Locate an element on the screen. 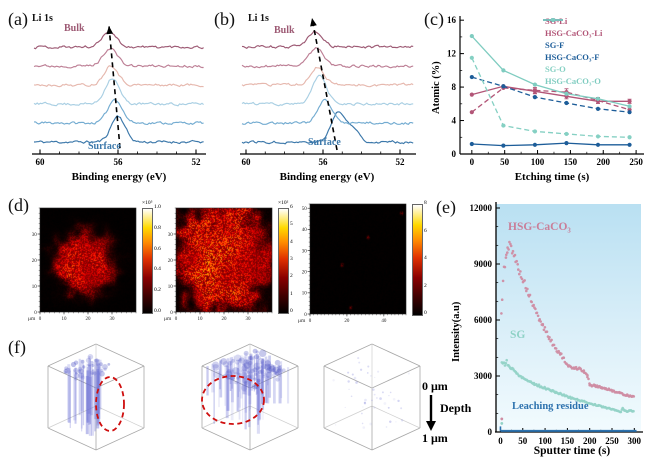 This screenshot has height=464, width=650. legend-item: HSG-CaCO₃-Li is located at coordinates (572, 28).